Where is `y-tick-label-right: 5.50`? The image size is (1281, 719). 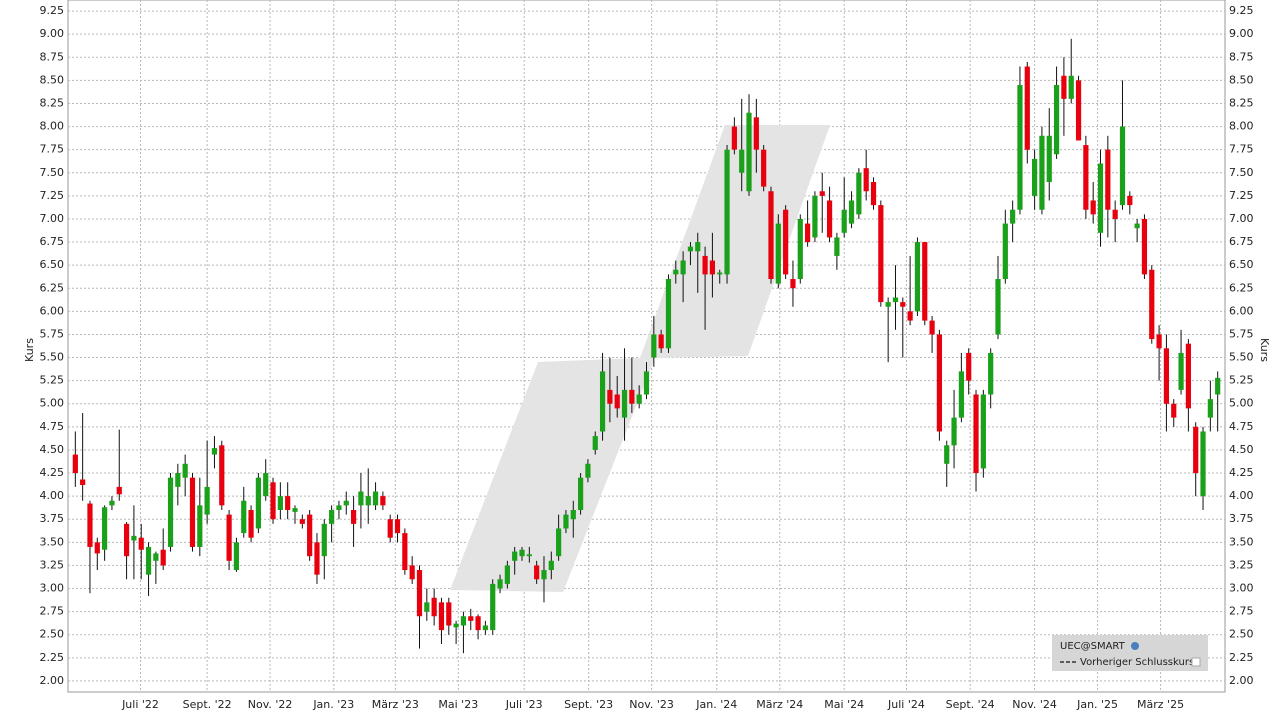 y-tick-label-right: 5.50 is located at coordinates (1241, 357).